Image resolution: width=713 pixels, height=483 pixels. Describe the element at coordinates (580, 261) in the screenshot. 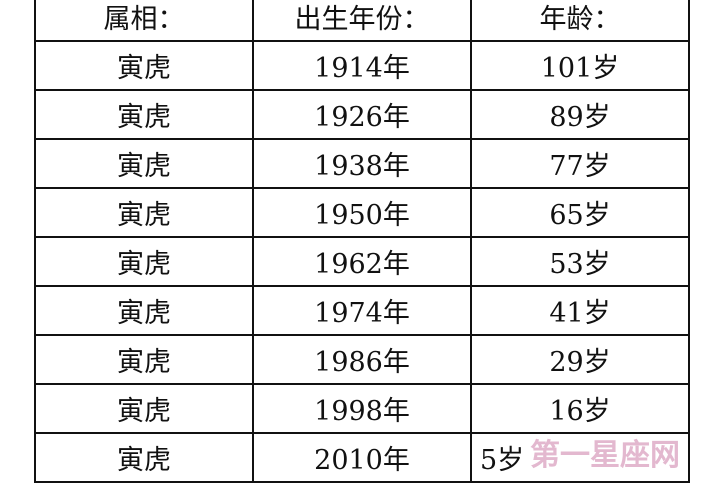

I see `age-cell: 53岁` at that location.